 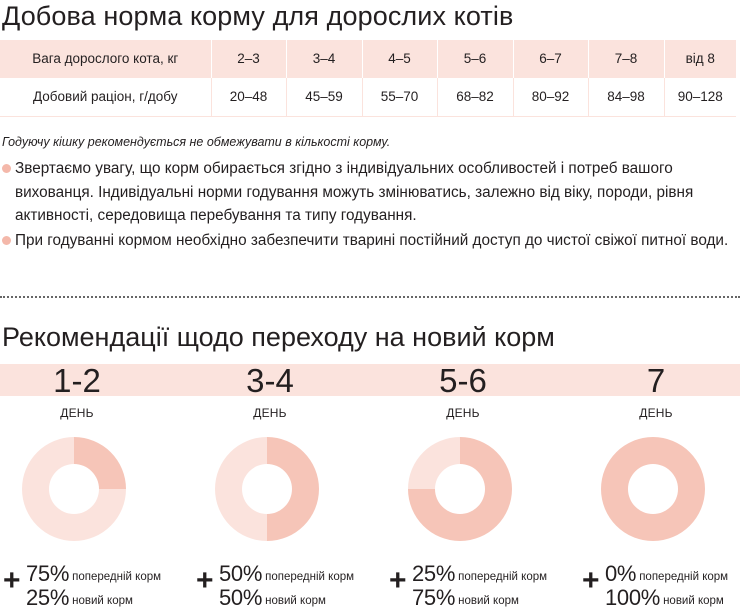 What do you see at coordinates (286, 586) in the screenshot?
I see `mix-legend: + 50% попередній корм 50% новий корм` at bounding box center [286, 586].